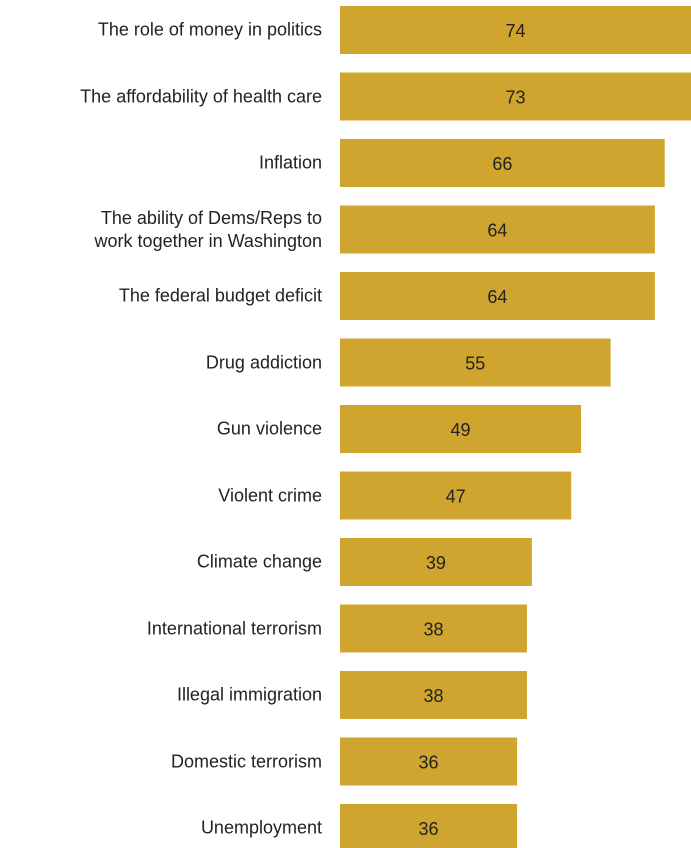 This screenshot has height=848, width=691. I want to click on category-label: Inflation, so click(290, 162).